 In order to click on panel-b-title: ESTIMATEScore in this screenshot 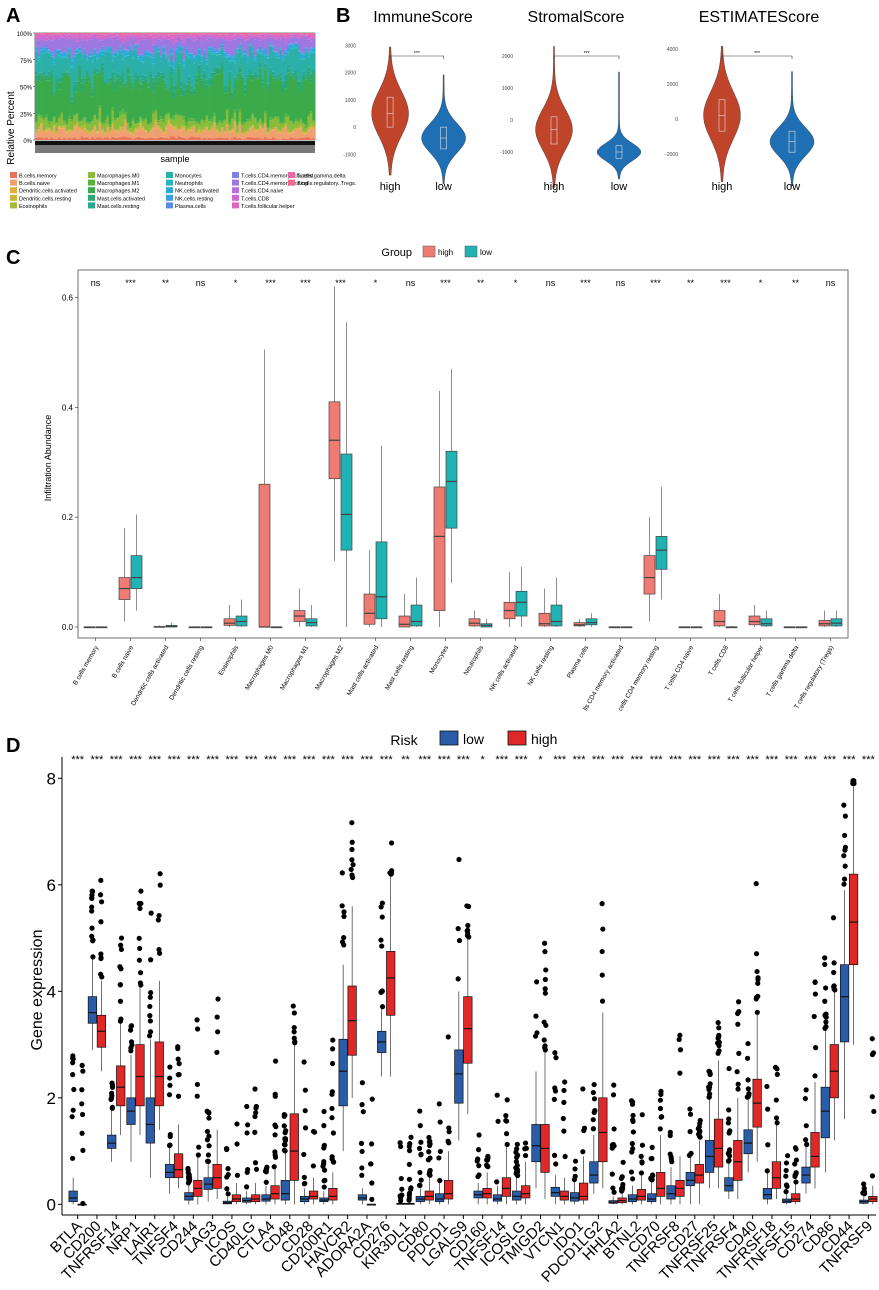, I will do `click(759, 17)`.